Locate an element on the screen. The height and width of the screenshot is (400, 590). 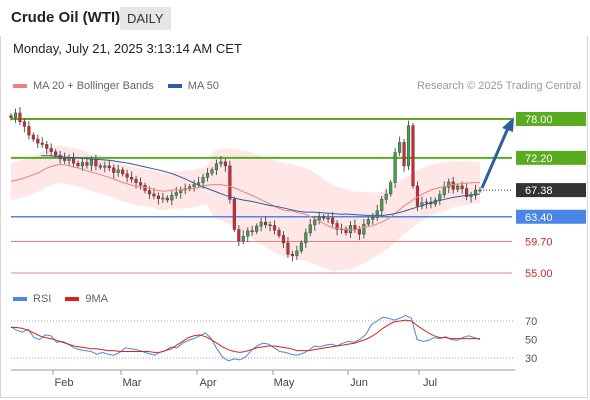
ma9-swatch-icon is located at coordinates (72, 299).